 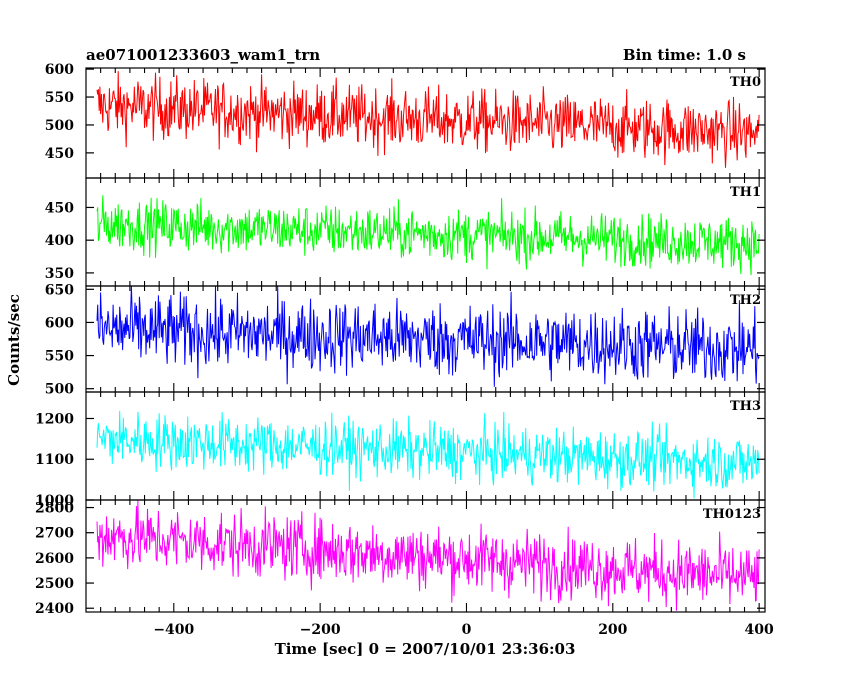 What do you see at coordinates (173, 630) in the screenshot?
I see `x-tick-label: −400` at bounding box center [173, 630].